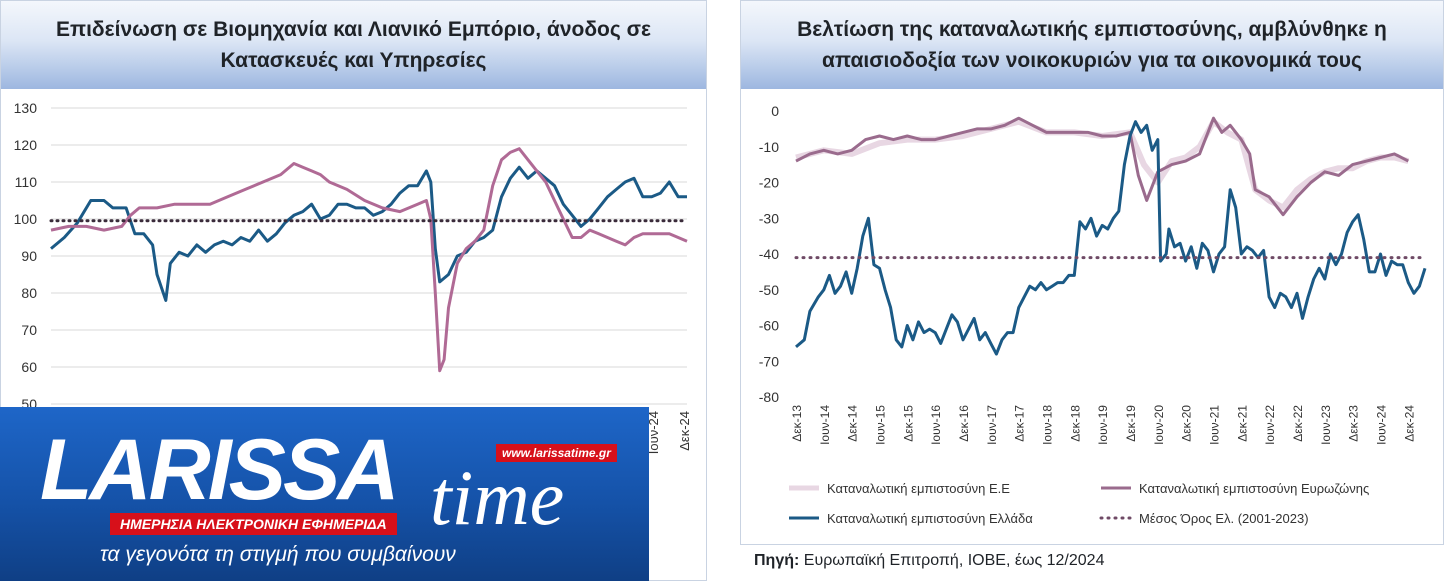  I want to click on left-y-tick-label: 110, so click(26, 182).